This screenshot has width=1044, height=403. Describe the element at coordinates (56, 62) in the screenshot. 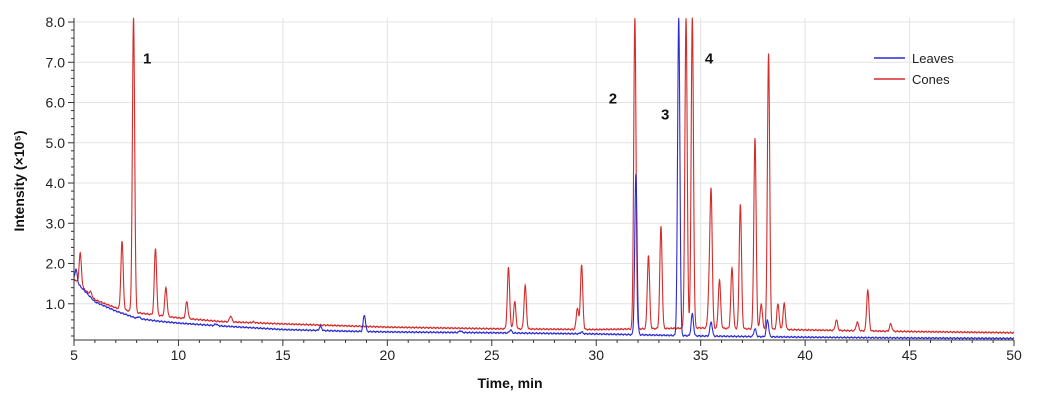

I see `y-tick-label: 7.0` at that location.